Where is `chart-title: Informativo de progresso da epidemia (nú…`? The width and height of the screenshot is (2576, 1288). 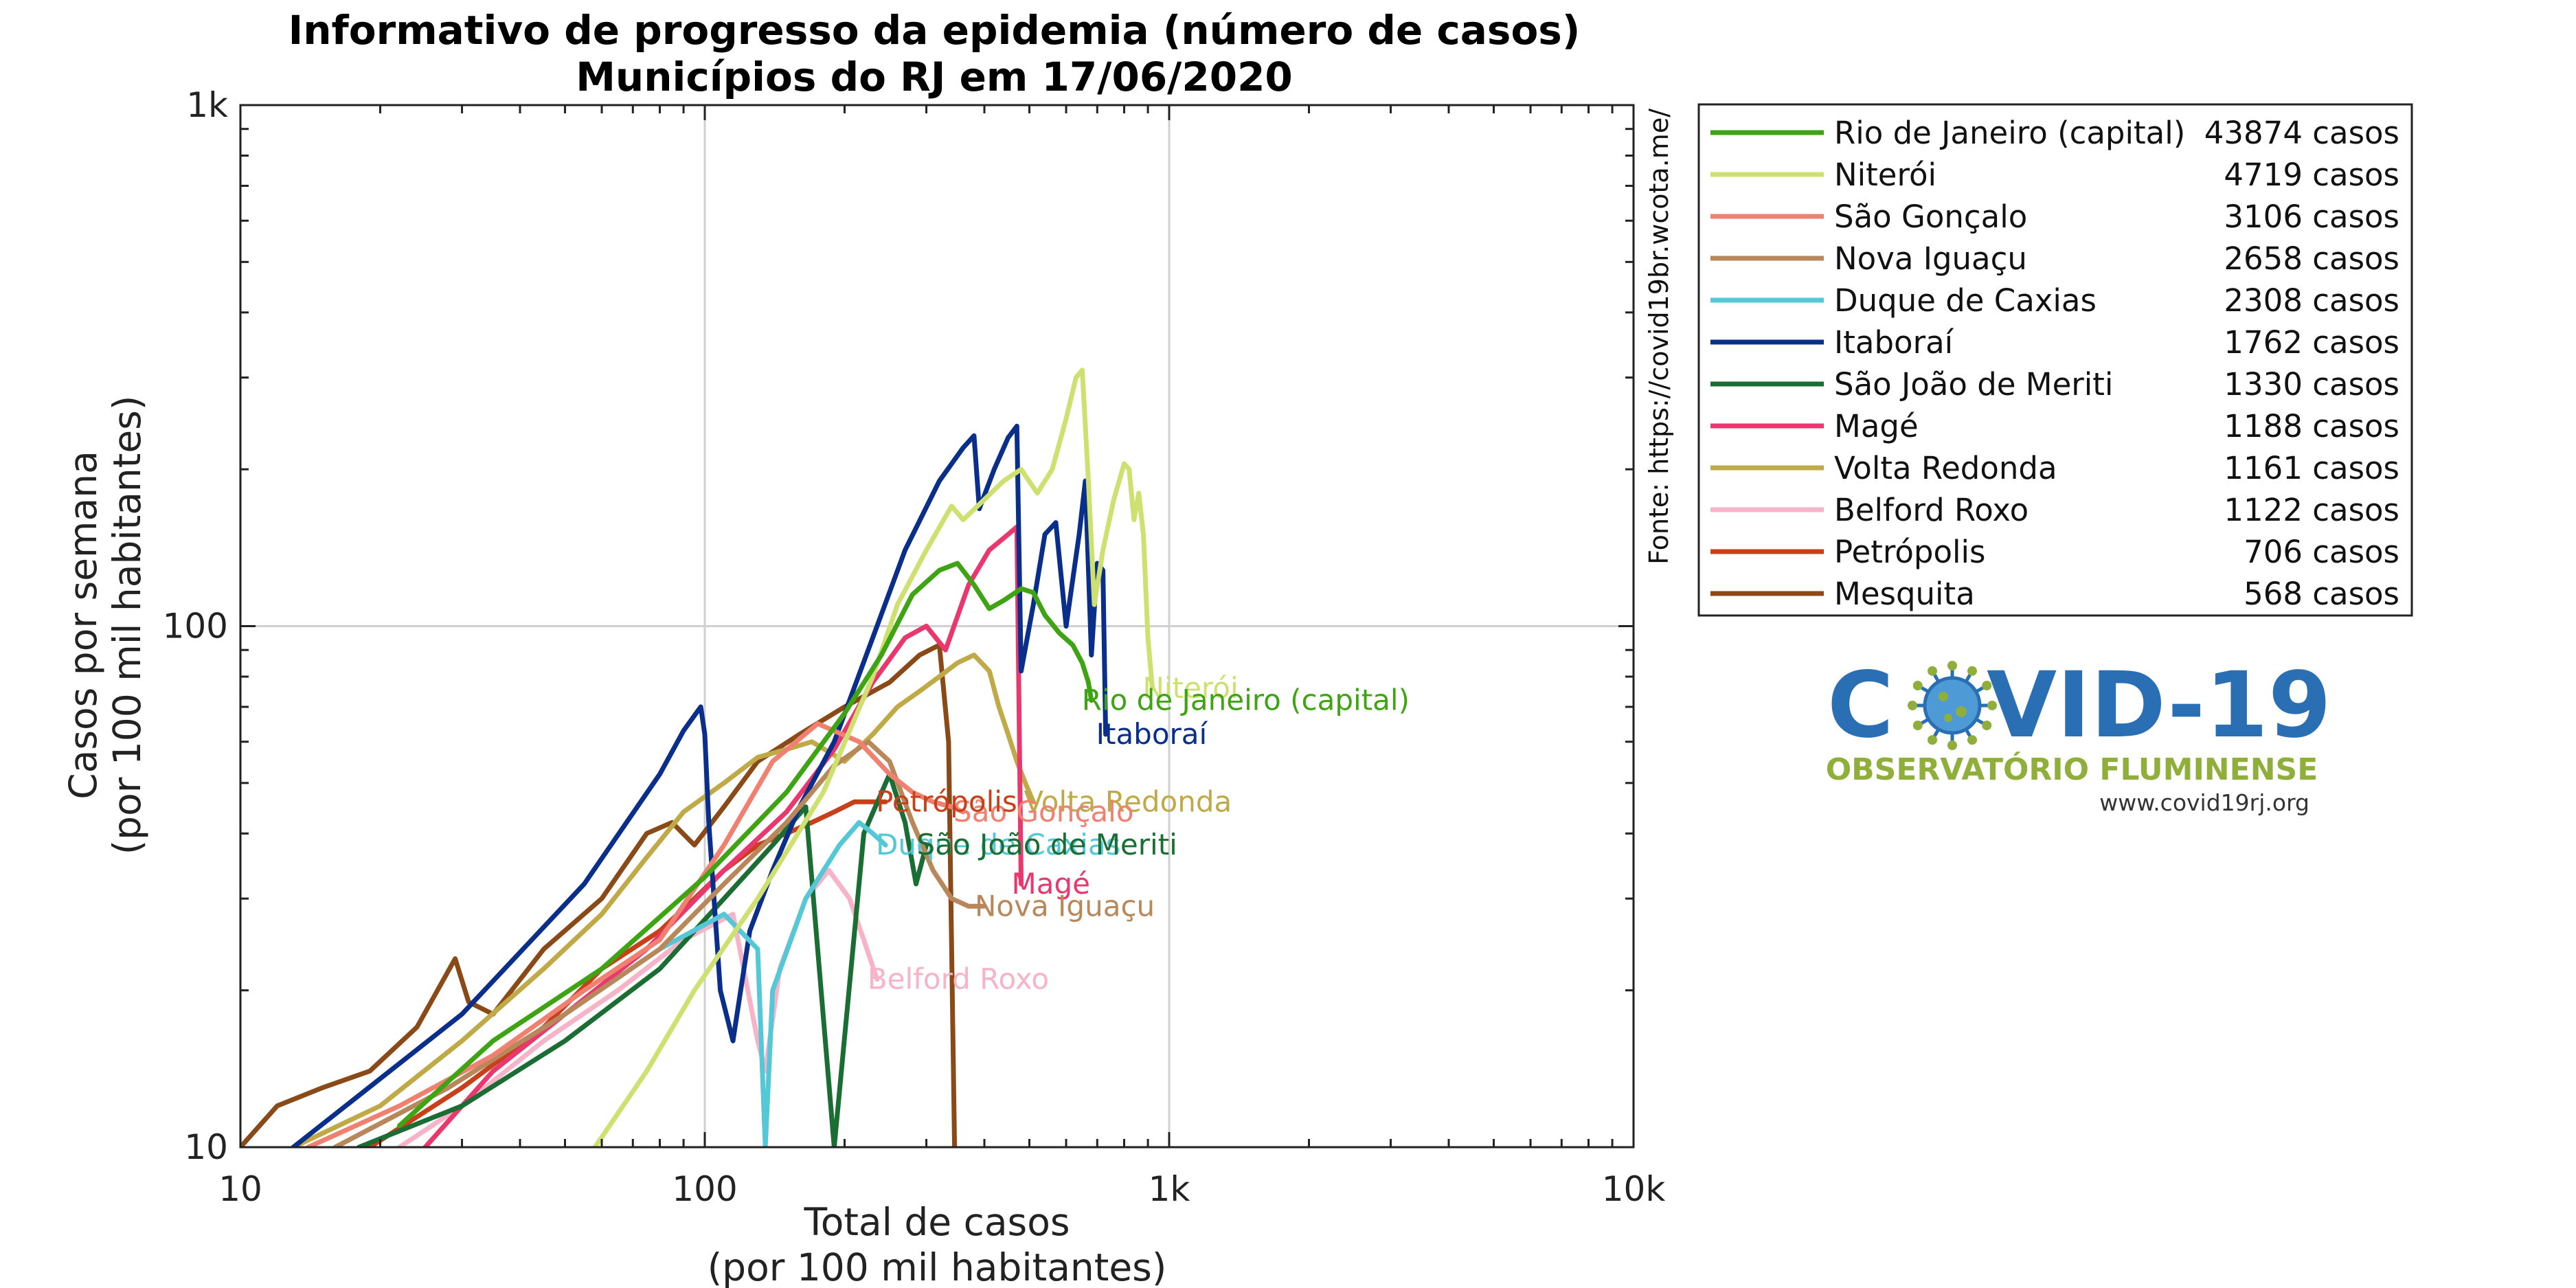
chart-title: Informativo de progresso da epidemia (nú… is located at coordinates (935, 30).